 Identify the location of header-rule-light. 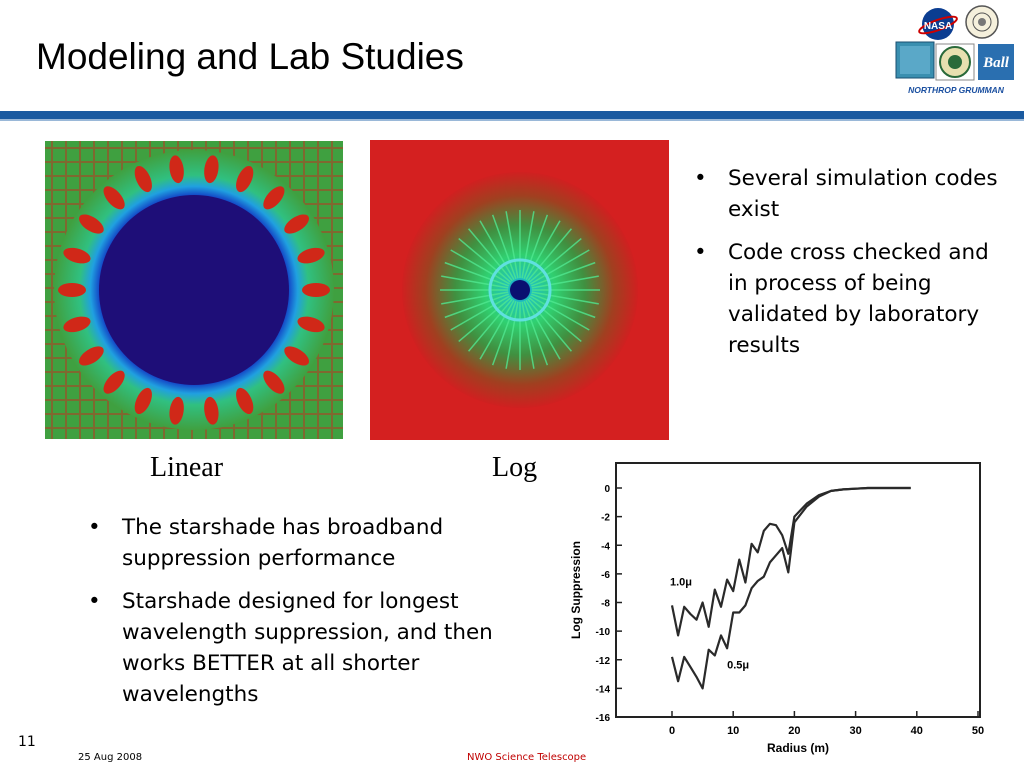
(512, 120).